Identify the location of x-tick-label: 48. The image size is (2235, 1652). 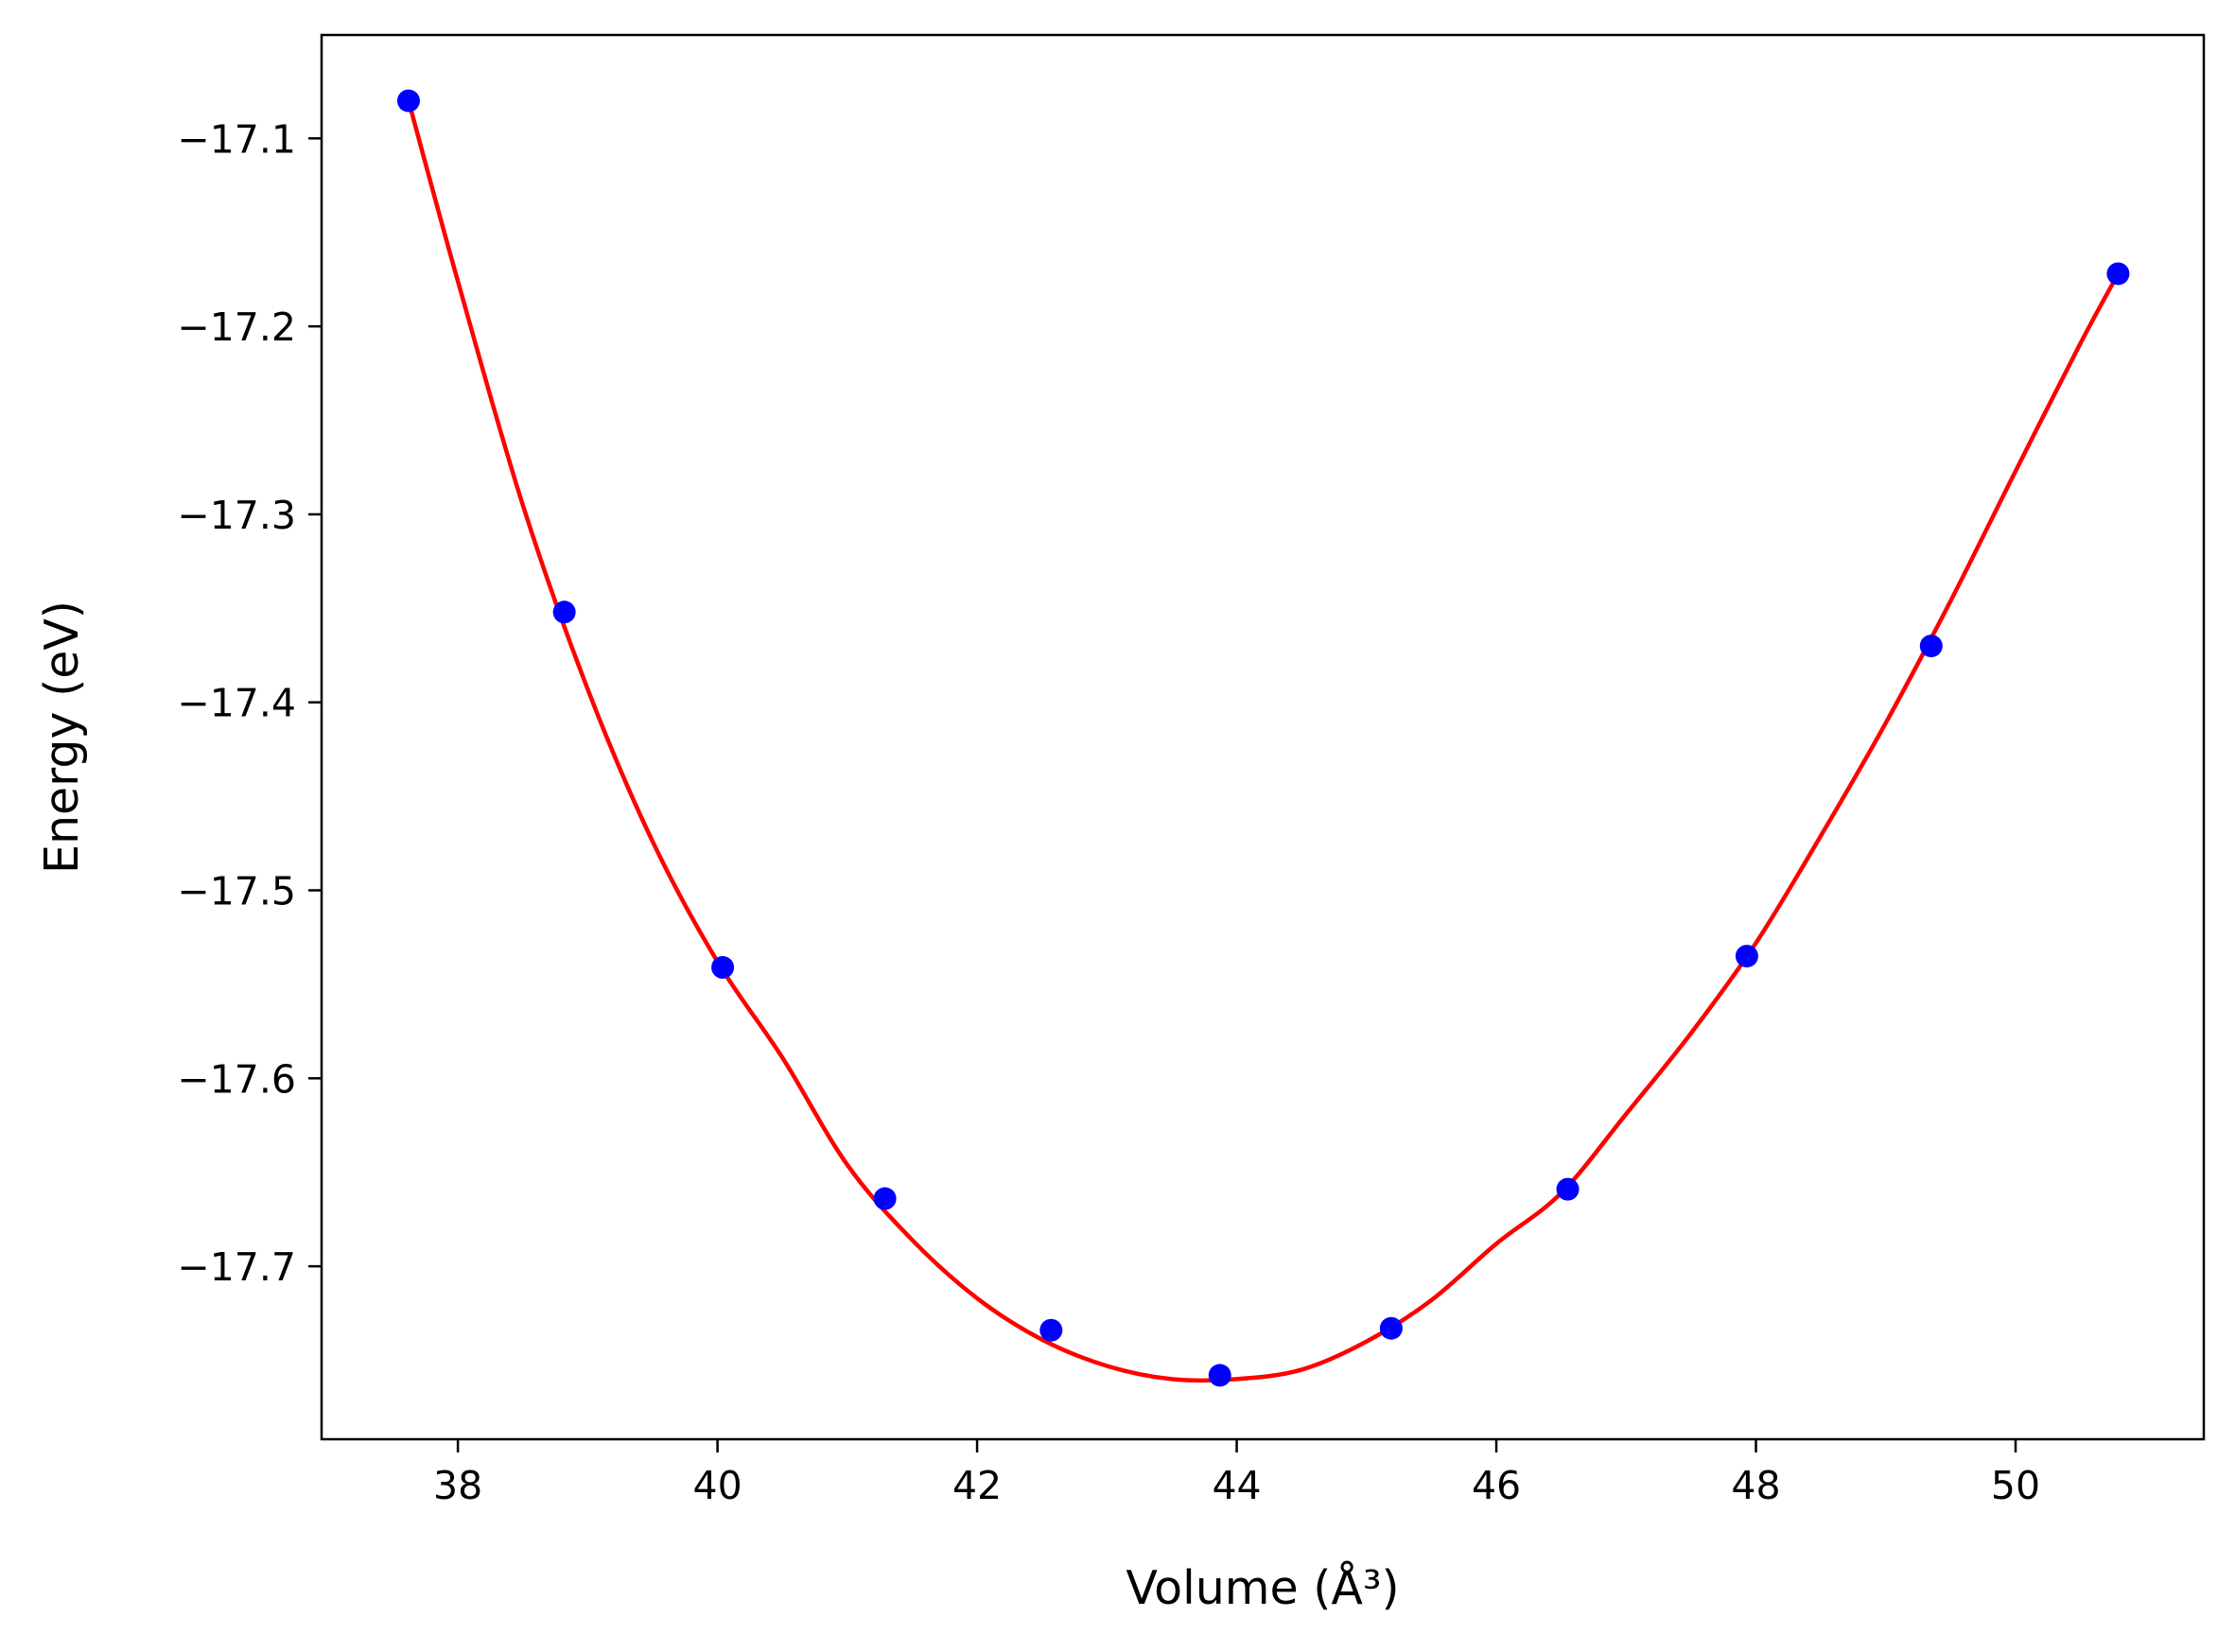
(1755, 1486).